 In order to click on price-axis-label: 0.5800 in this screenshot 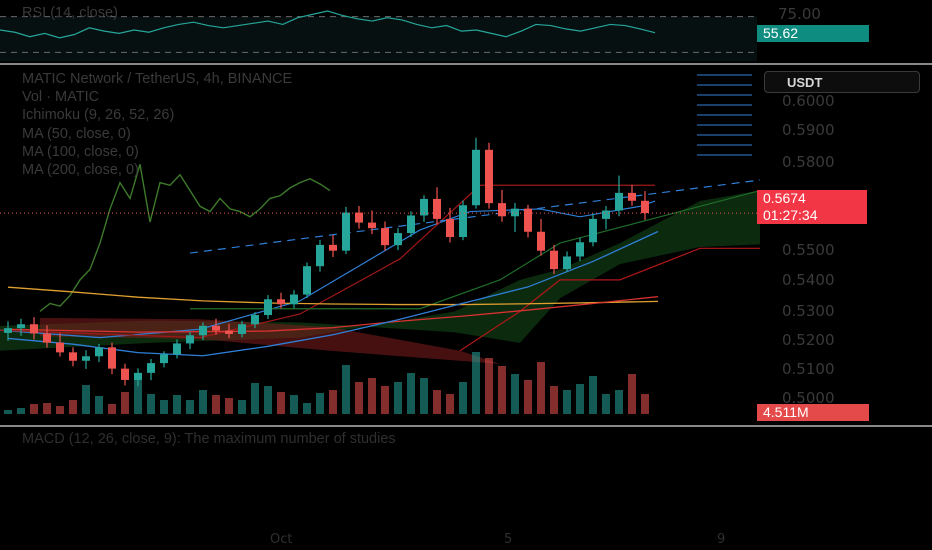, I will do `click(808, 162)`.